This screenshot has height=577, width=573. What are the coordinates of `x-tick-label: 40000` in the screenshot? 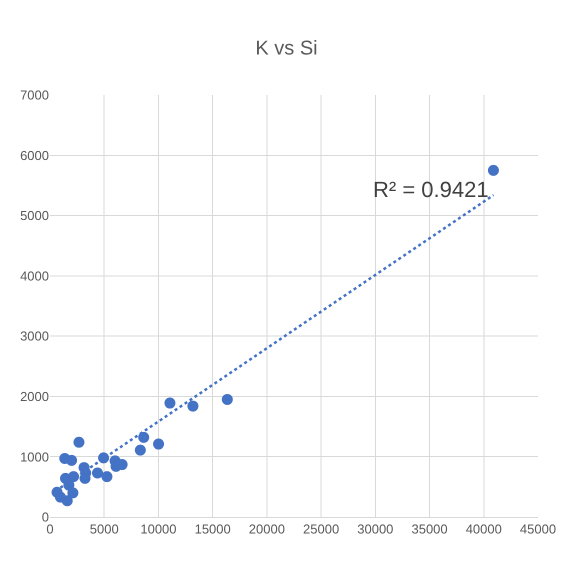 It's located at (484, 529).